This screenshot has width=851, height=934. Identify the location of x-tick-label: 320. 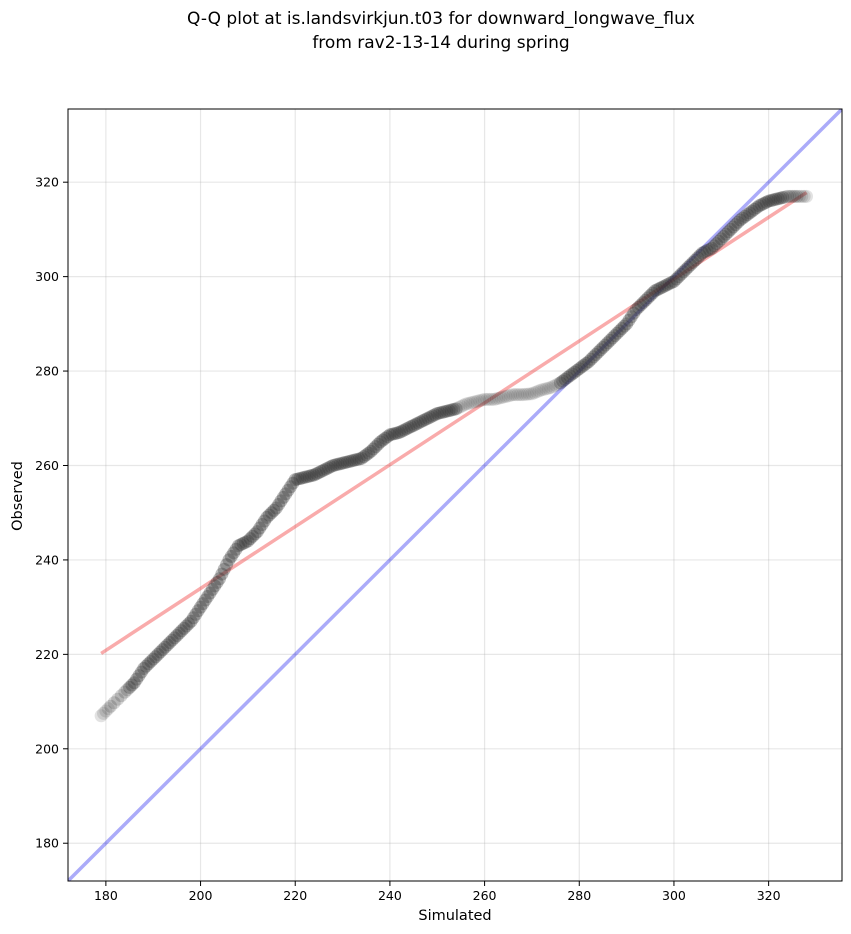
(769, 895).